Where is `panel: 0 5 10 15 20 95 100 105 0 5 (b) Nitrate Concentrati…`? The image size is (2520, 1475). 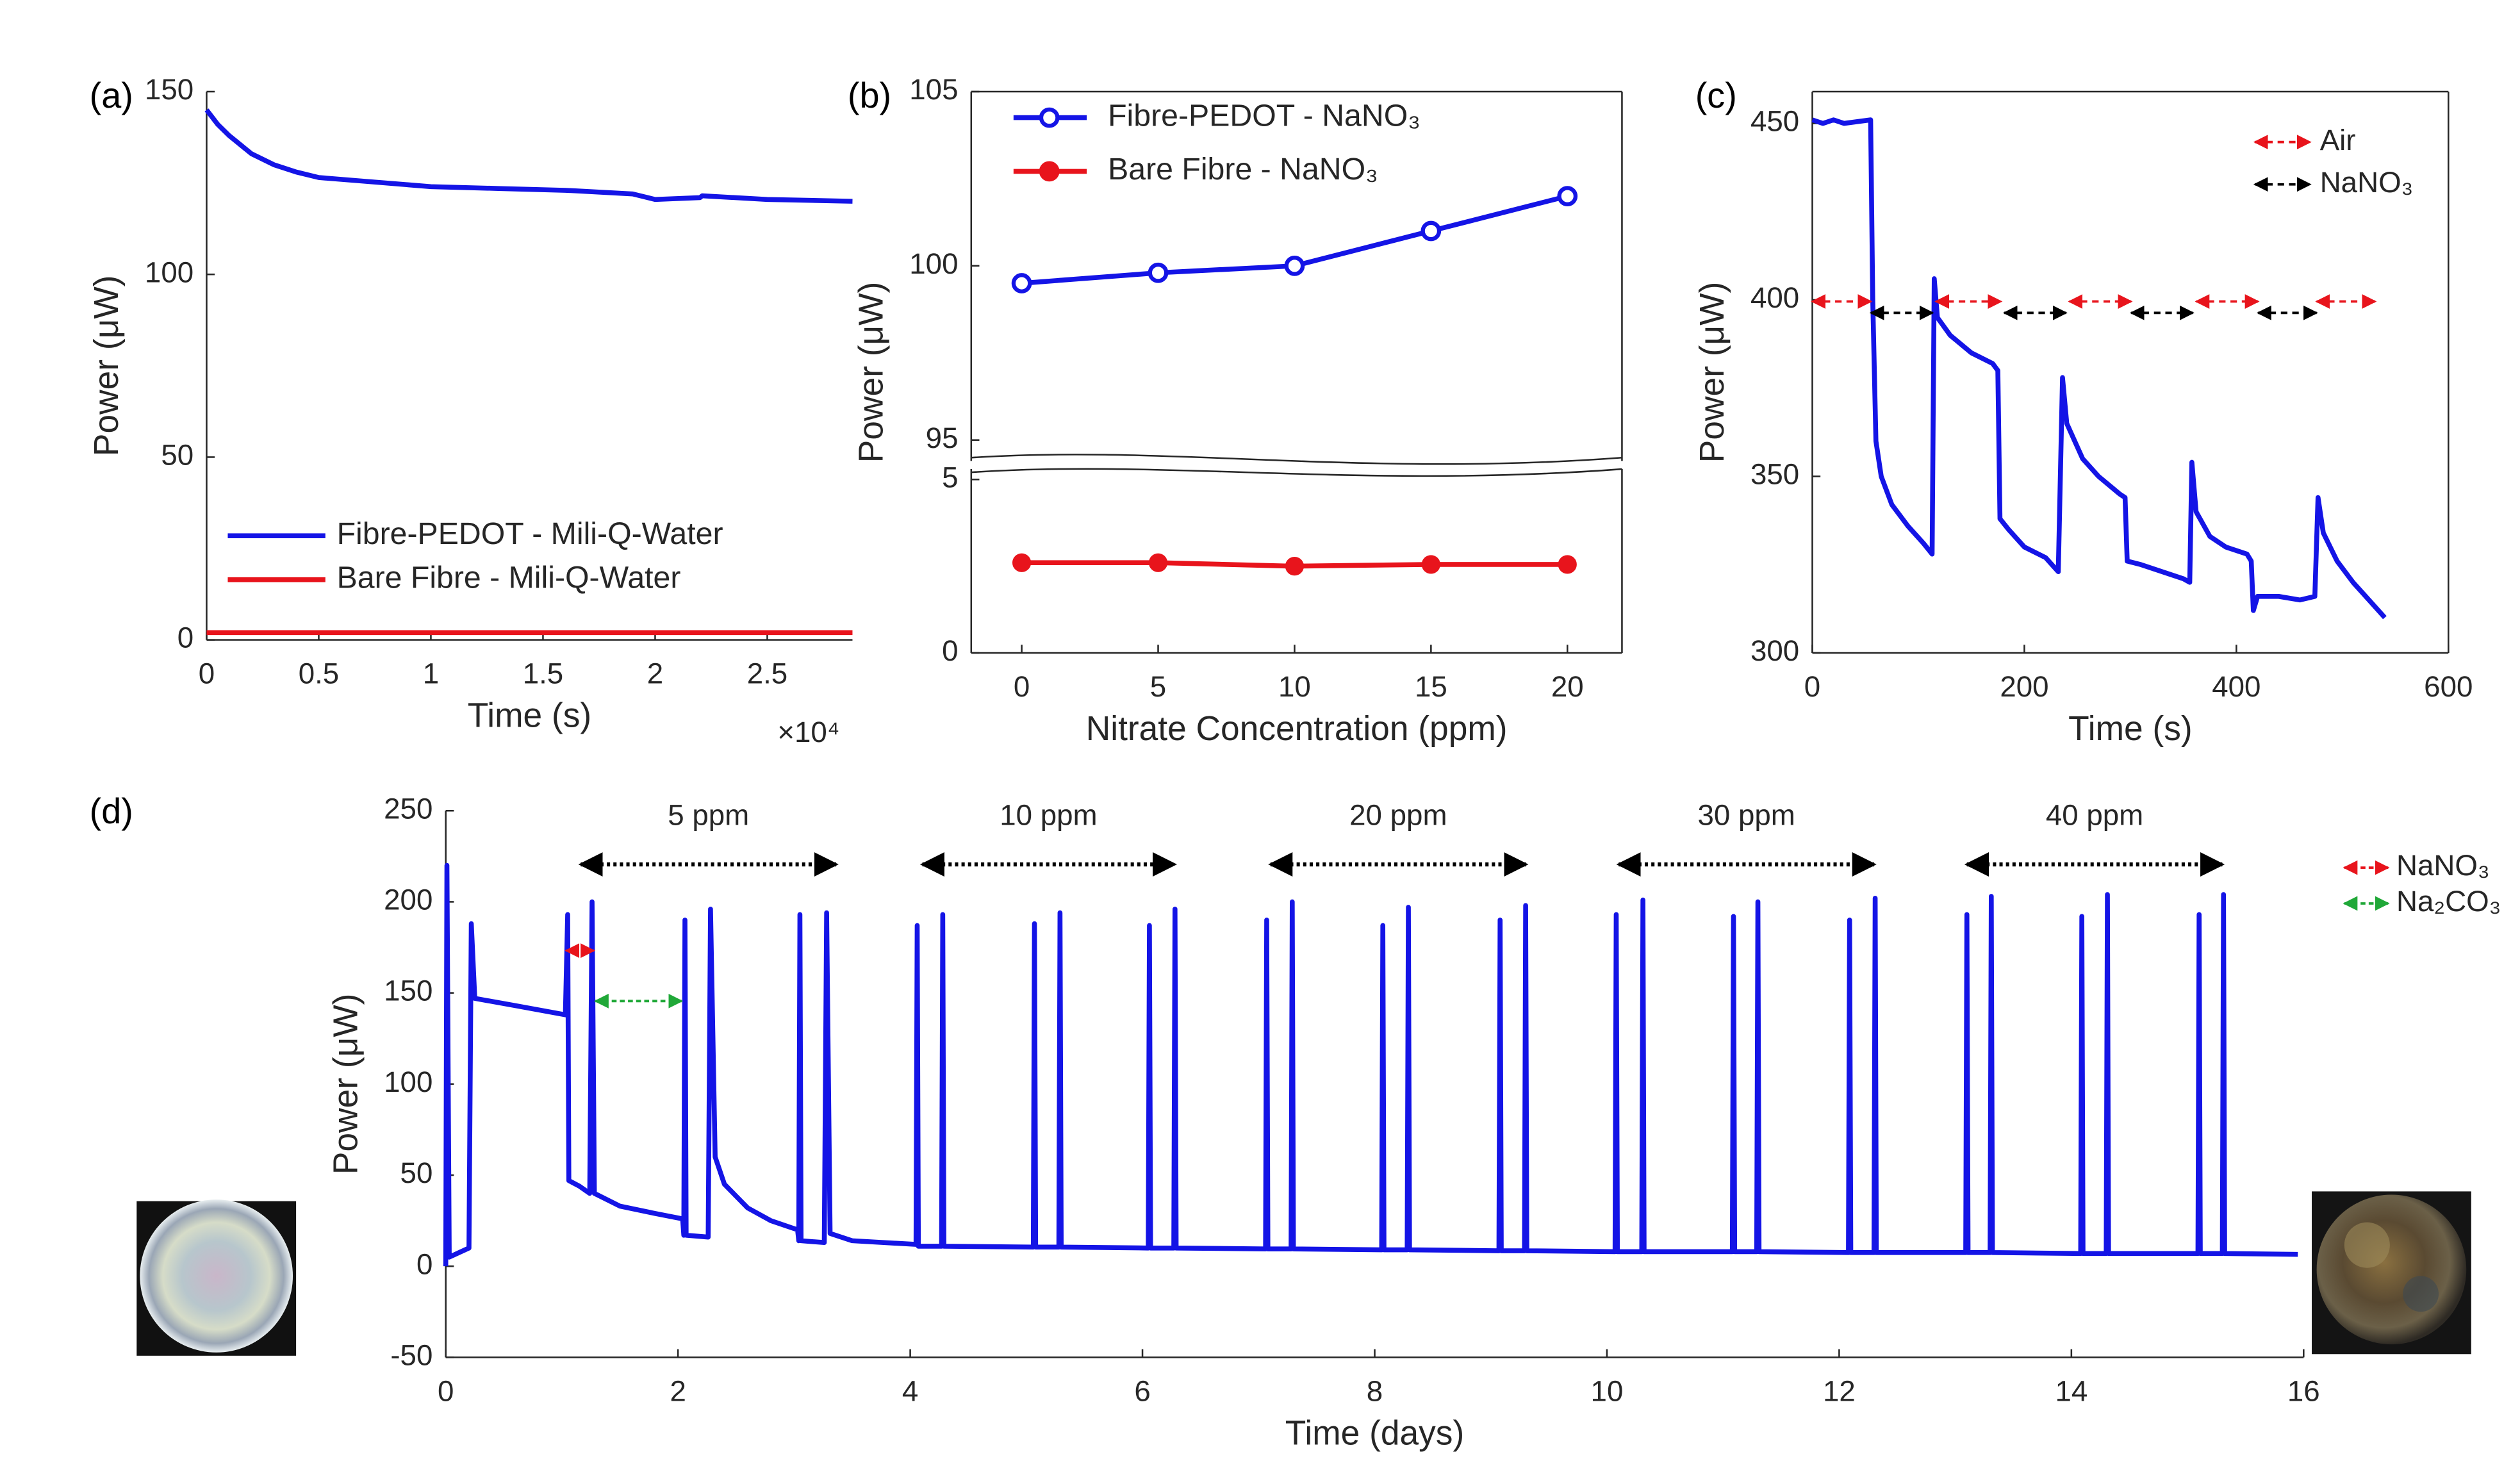 panel: 0 5 10 15 20 95 100 105 0 5 (b) Nitrate Concentrati… is located at coordinates (1236, 410).